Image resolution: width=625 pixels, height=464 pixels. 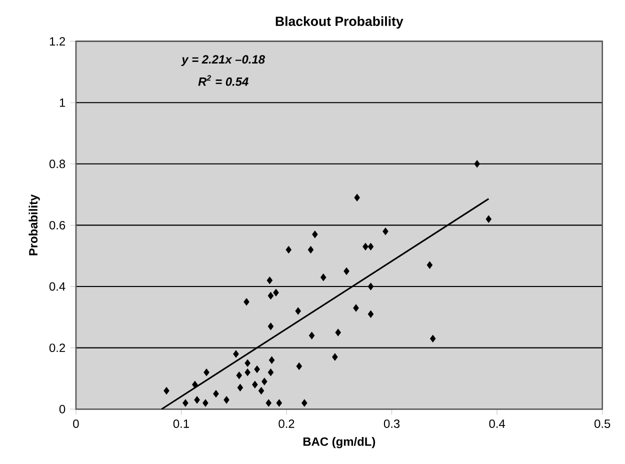 I want to click on chart-title: Blackout Probability, so click(x=340, y=22).